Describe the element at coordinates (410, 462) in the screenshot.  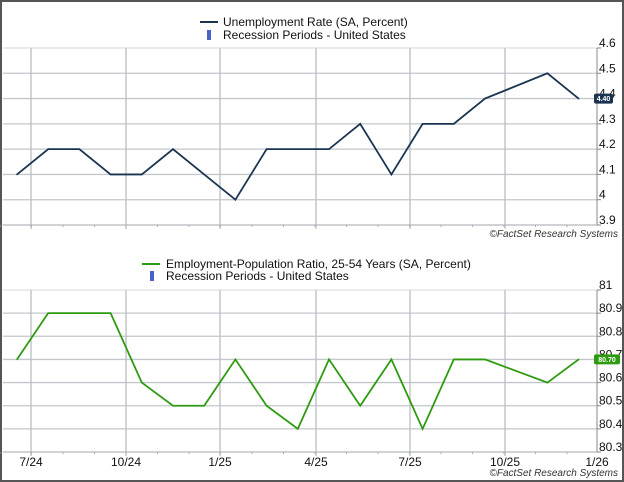
I see `x-tick-label: 7/25` at that location.